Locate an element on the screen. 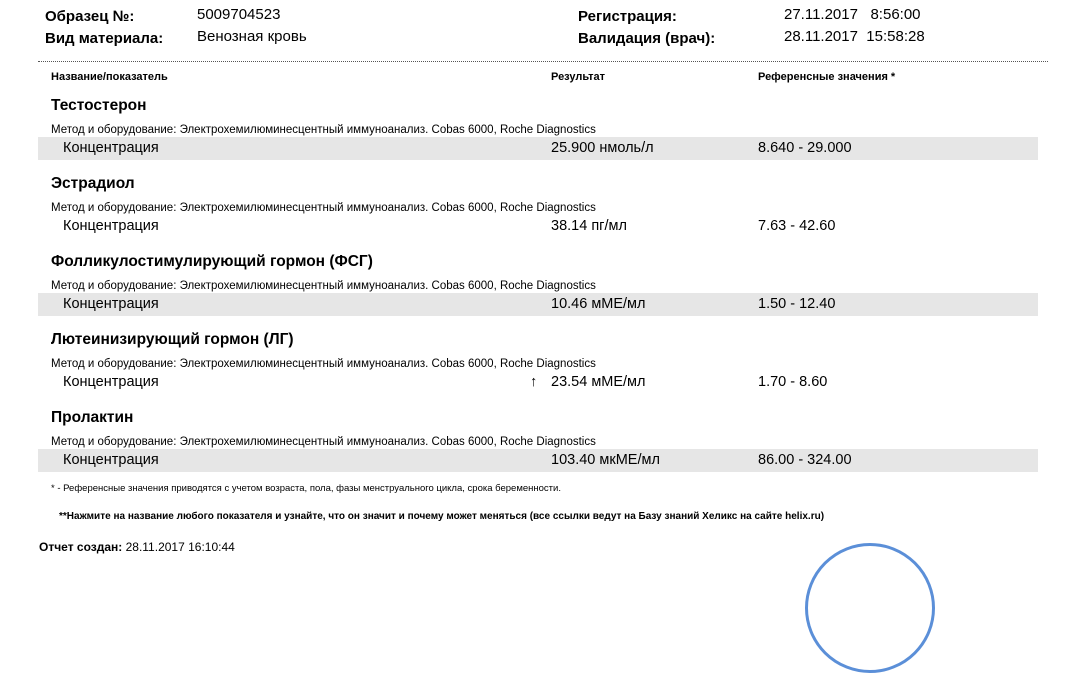 The width and height of the screenshot is (1080, 673). divider is located at coordinates (543, 61).